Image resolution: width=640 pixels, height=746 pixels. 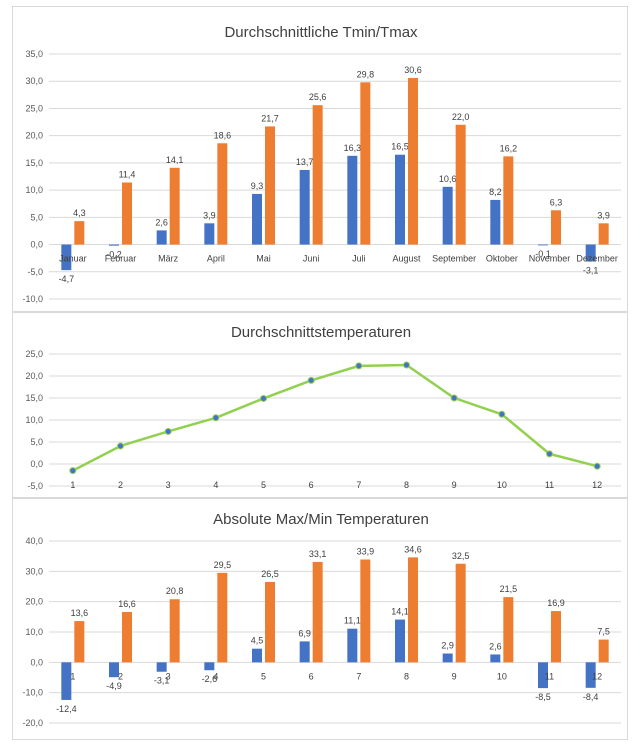 What do you see at coordinates (270, 118) in the screenshot?
I see `data-label: 21,7` at bounding box center [270, 118].